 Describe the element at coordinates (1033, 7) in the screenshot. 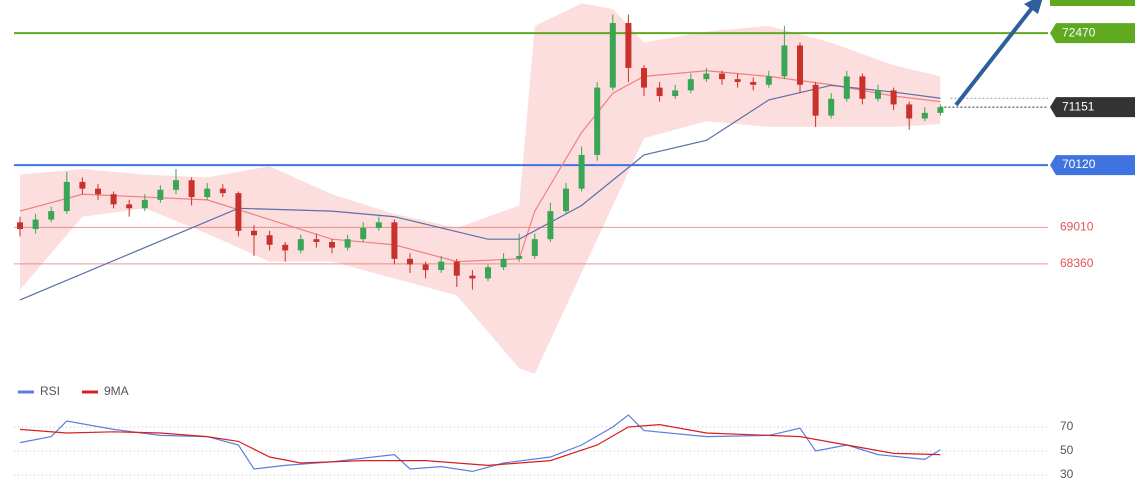

I see `arrow-head` at that location.